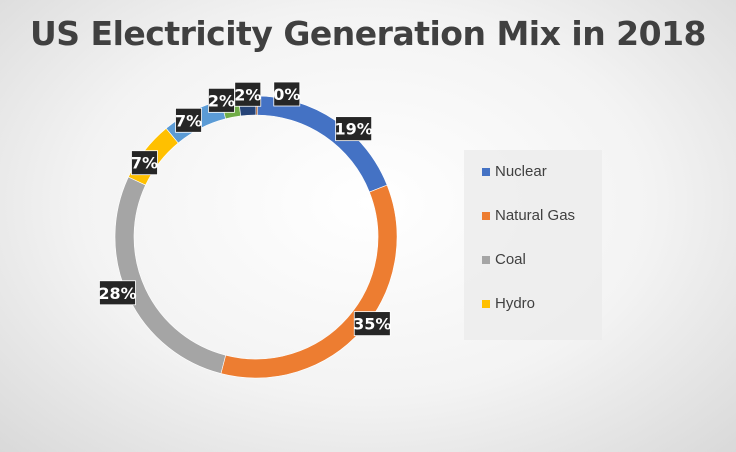 This screenshot has height=452, width=736. I want to click on data-label-natural-gas: 35%, so click(372, 324).